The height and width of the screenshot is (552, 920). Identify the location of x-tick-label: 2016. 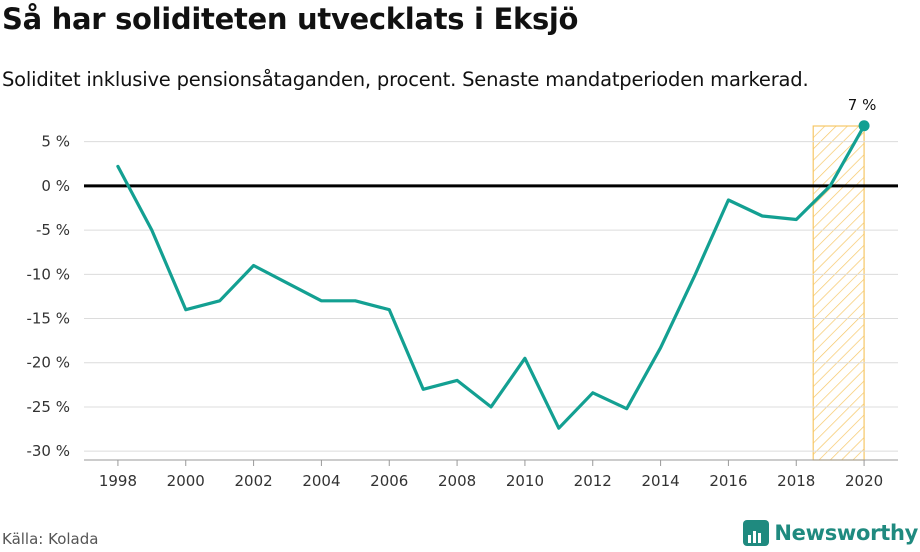
(728, 481).